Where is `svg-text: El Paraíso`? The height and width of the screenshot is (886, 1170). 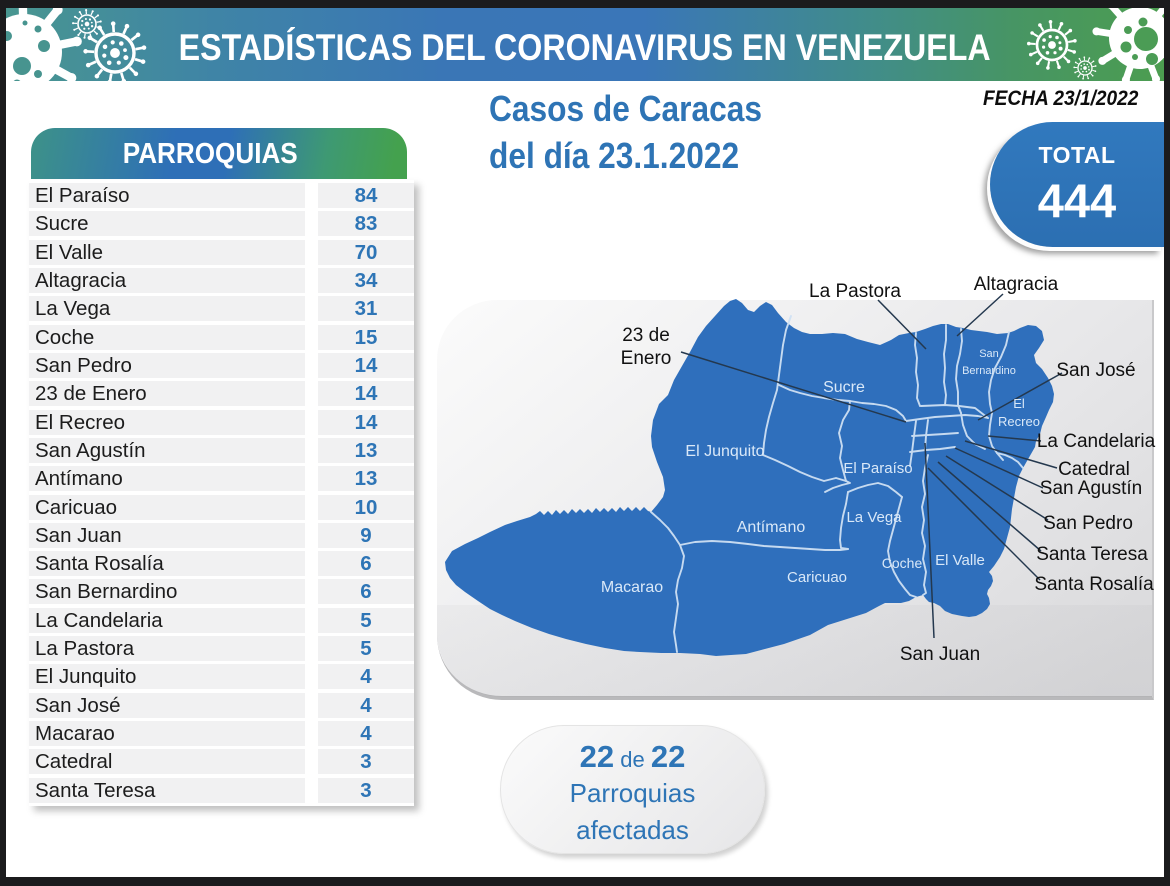 svg-text: El Paraíso is located at coordinates (877, 468).